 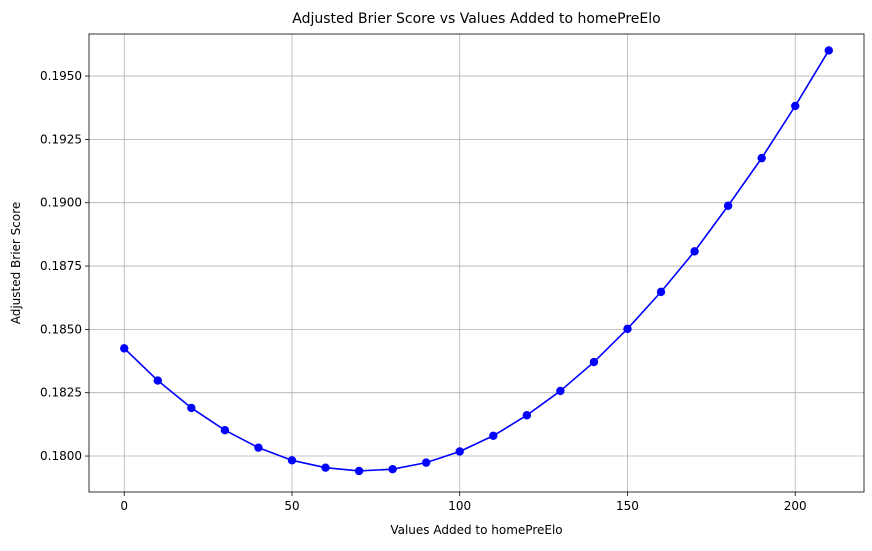 What do you see at coordinates (61, 203) in the screenshot?
I see `y-tick-label: 0.1900` at bounding box center [61, 203].